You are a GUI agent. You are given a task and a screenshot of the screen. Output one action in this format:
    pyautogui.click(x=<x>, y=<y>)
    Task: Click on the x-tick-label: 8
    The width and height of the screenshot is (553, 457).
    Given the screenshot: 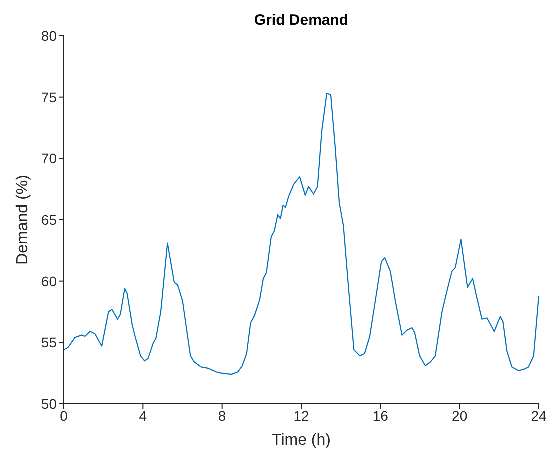 What is the action you would take?
    pyautogui.click(x=222, y=416)
    